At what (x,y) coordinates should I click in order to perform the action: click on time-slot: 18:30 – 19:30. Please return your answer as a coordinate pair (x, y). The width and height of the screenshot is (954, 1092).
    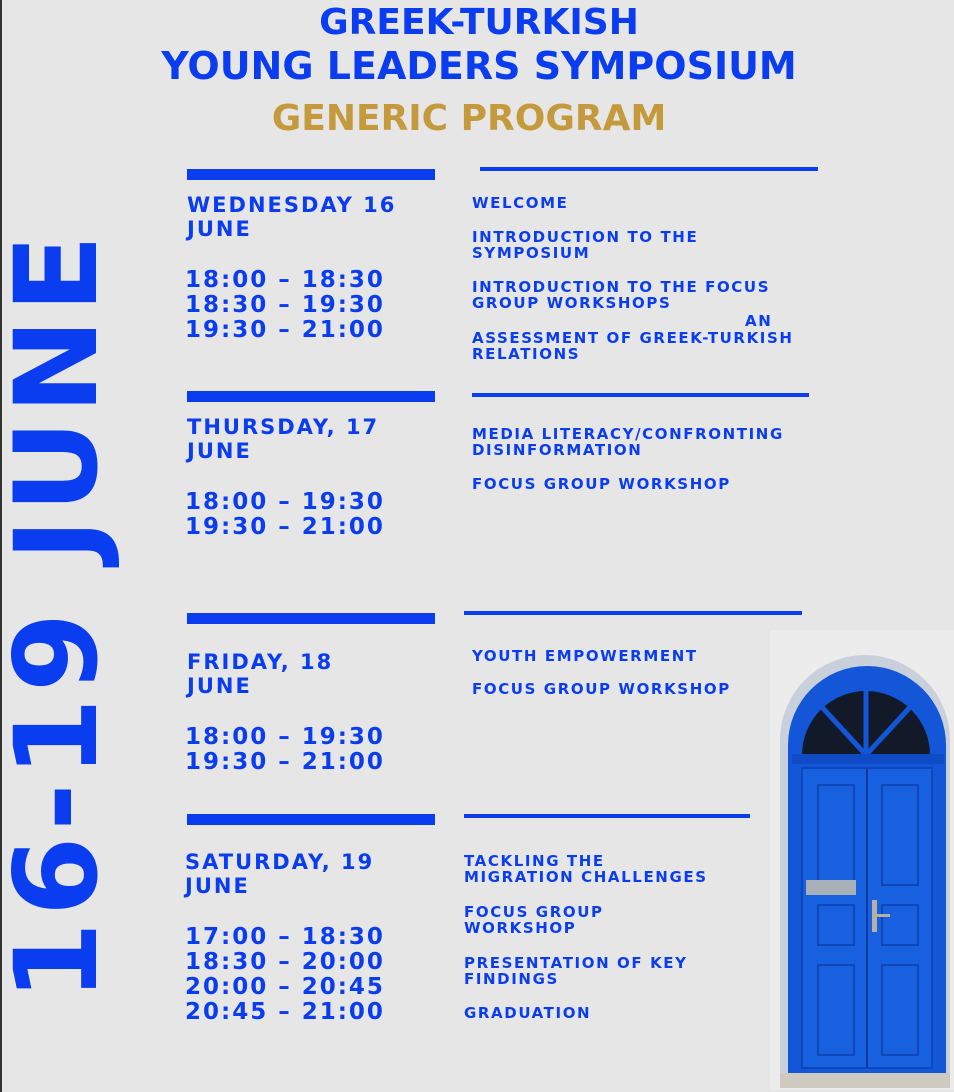
    Looking at the image, I should click on (285, 305).